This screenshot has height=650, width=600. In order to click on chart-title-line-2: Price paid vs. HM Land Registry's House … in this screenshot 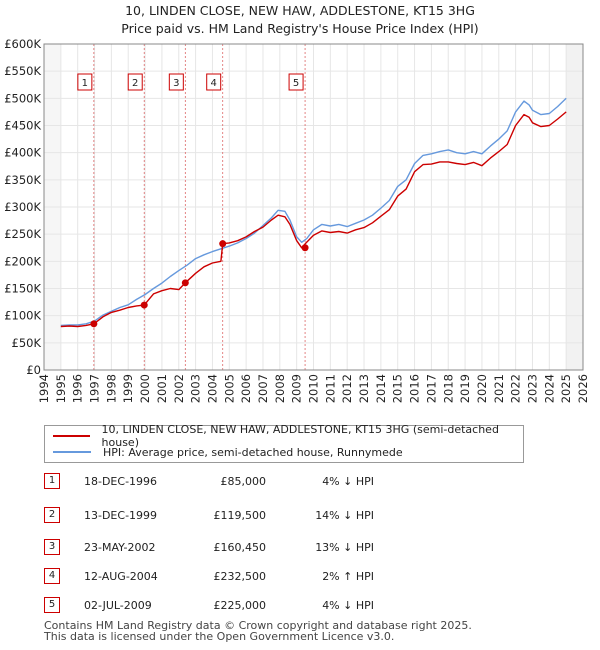, I will do `click(300, 28)`.